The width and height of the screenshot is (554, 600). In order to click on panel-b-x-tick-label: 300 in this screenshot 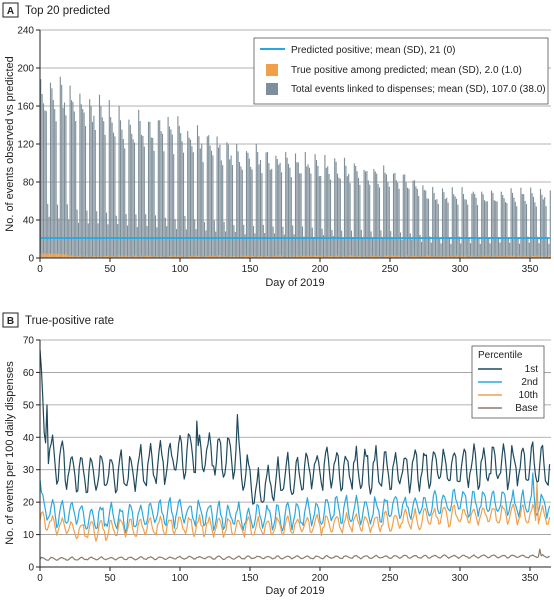, I will do `click(460, 578)`.